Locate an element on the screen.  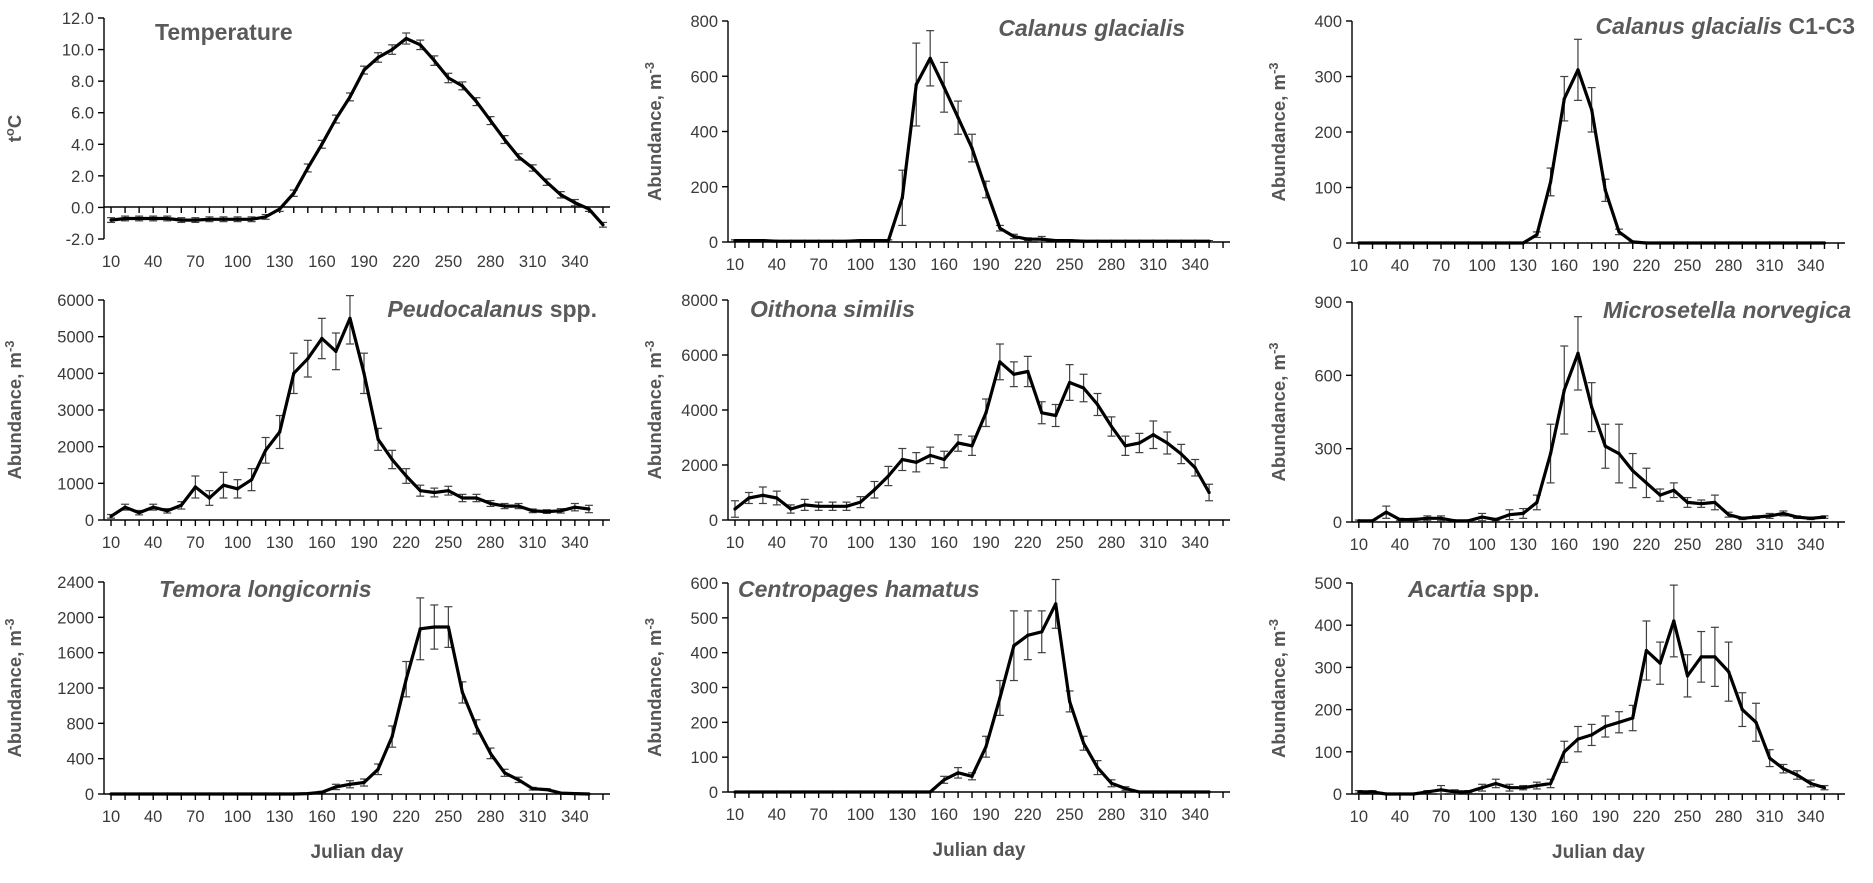
y-tick-label: 400 is located at coordinates (1328, 22).